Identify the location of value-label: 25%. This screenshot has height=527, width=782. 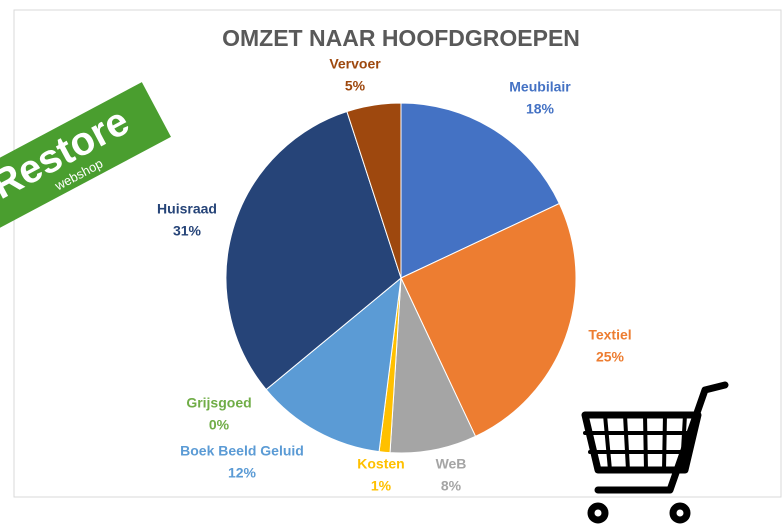
(610, 357).